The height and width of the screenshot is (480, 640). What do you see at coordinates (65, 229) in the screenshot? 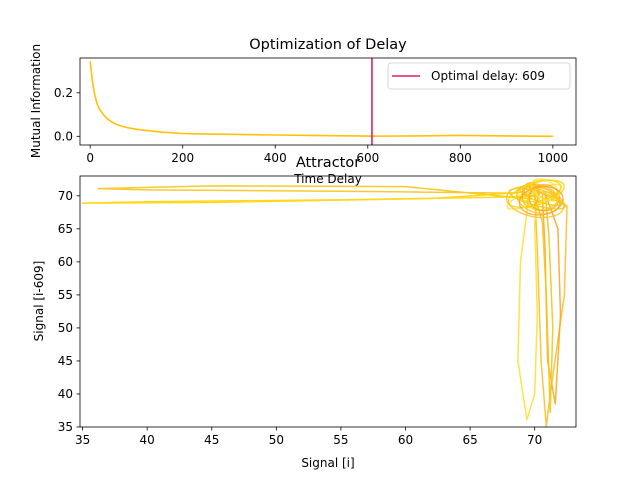
I see `attractor-y-tick-label: 65` at bounding box center [65, 229].